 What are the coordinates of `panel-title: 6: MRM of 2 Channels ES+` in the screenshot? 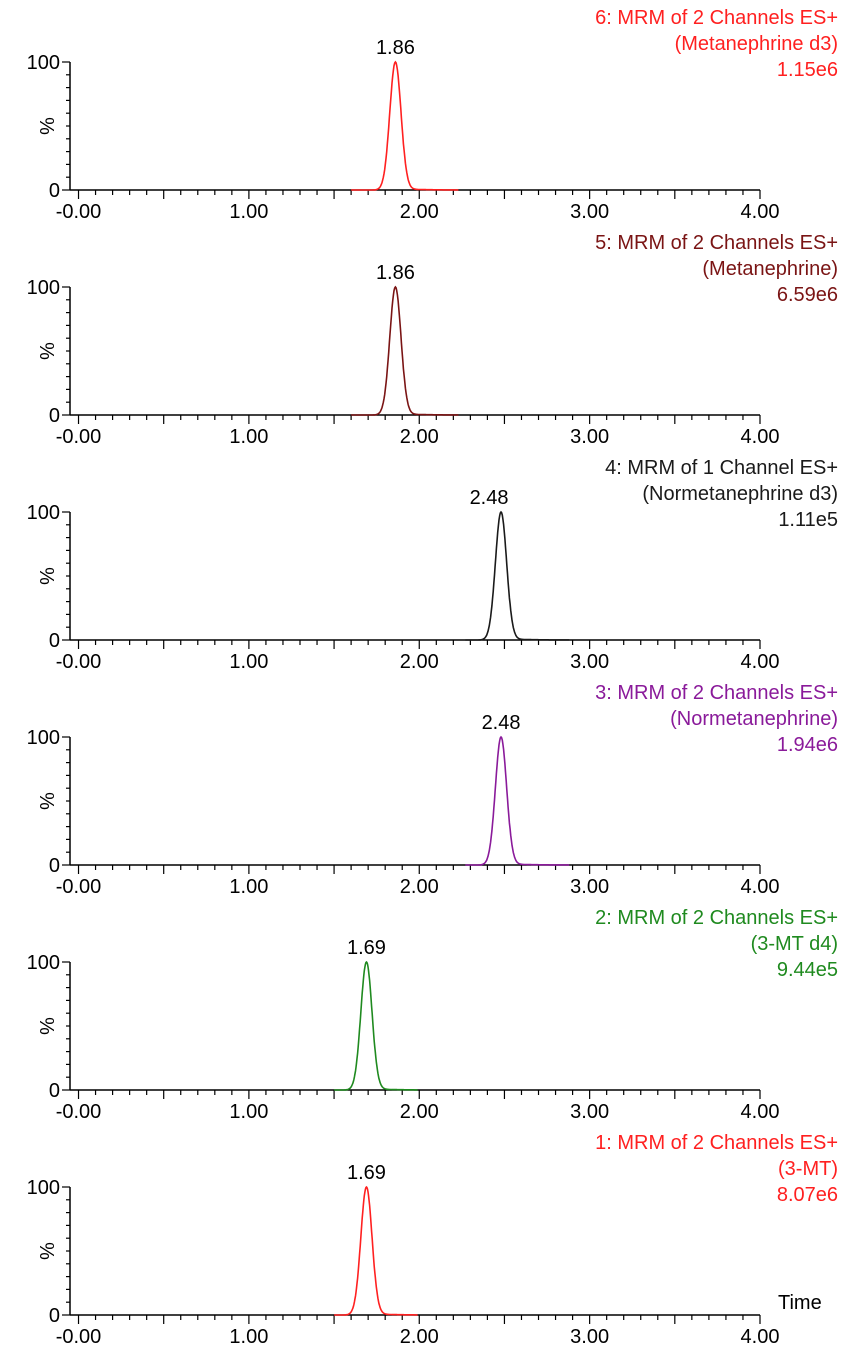 It's located at (716, 18).